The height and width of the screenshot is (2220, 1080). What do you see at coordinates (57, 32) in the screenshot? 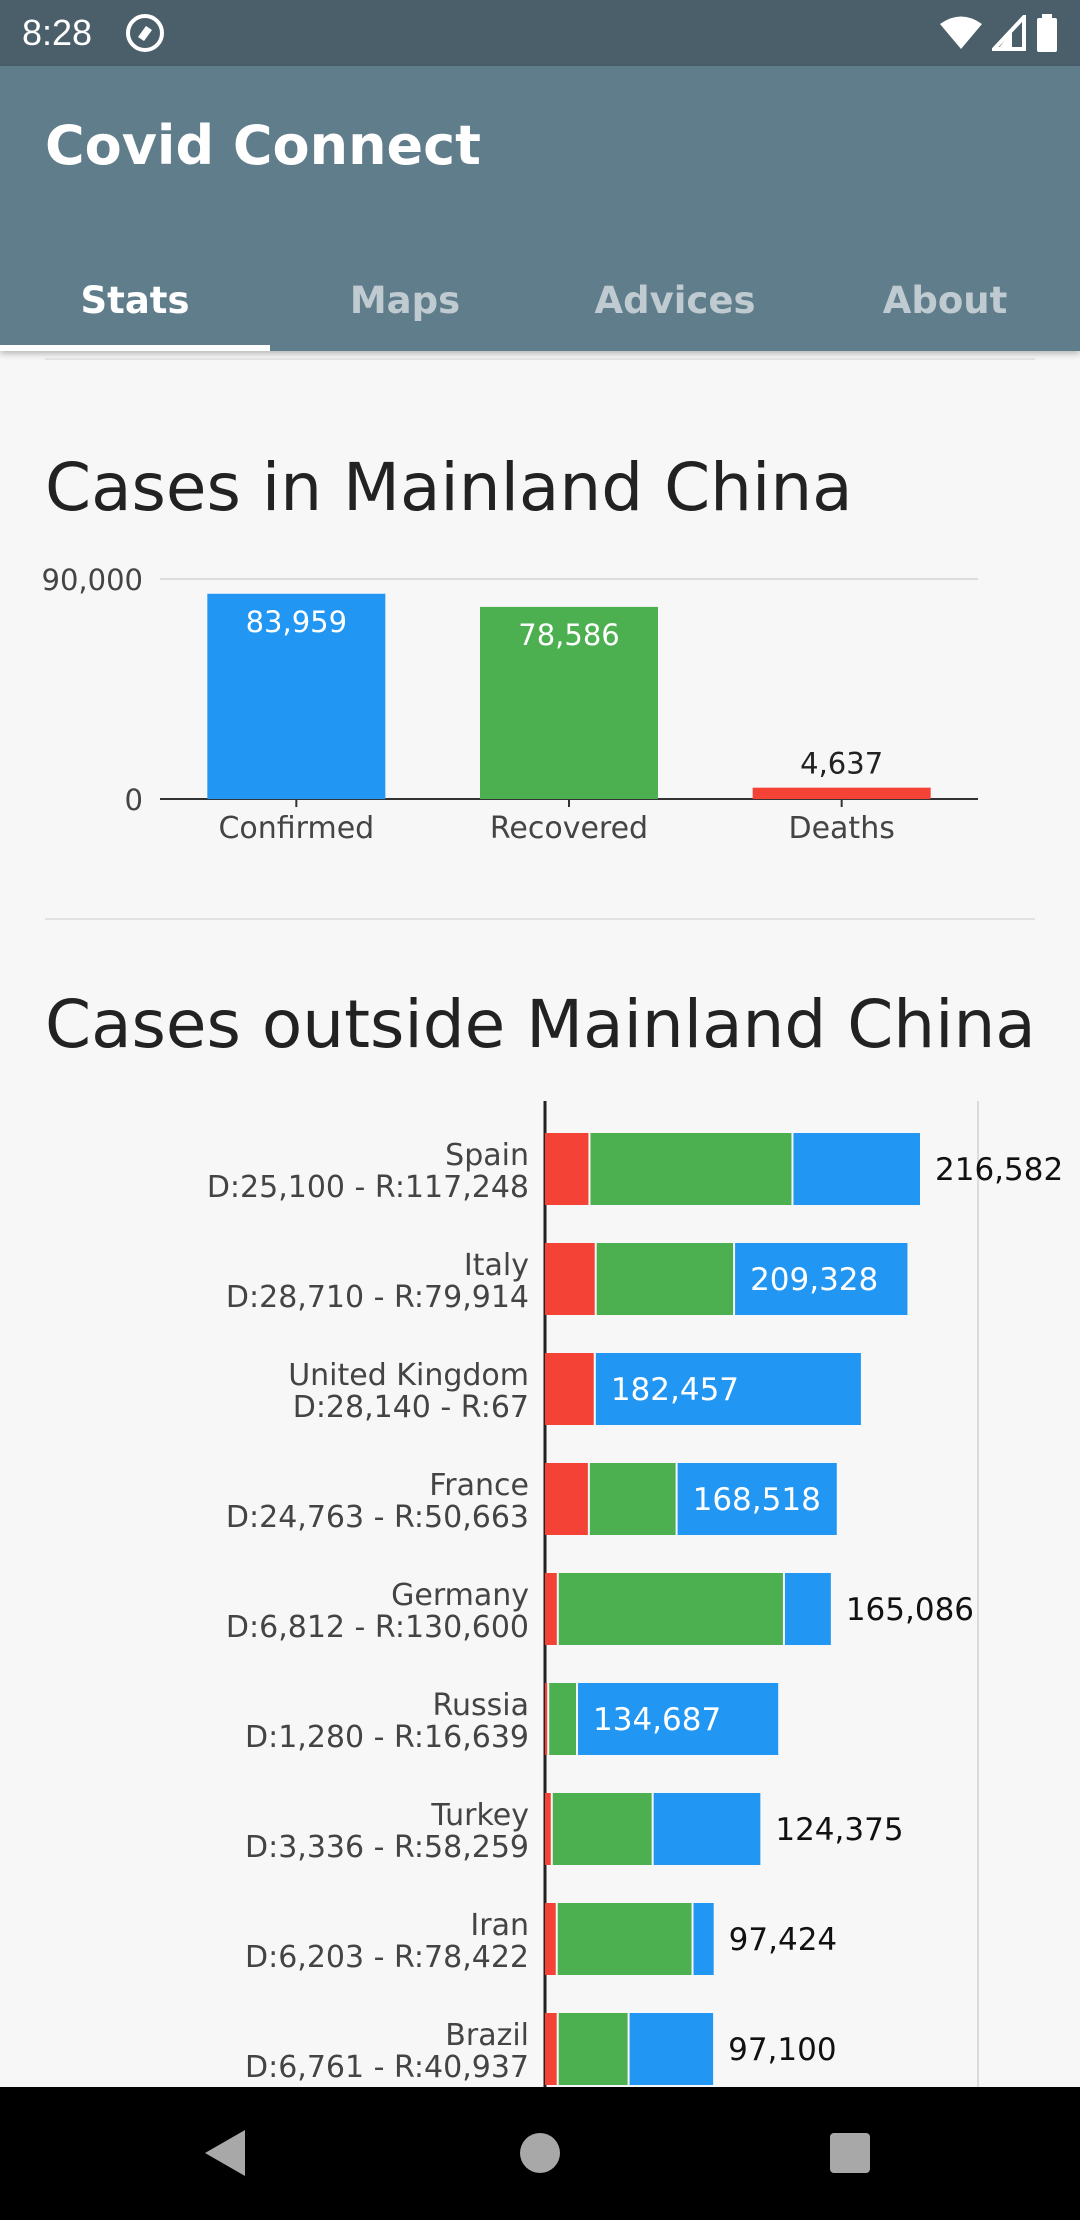
I see `status-time: 8:28` at bounding box center [57, 32].